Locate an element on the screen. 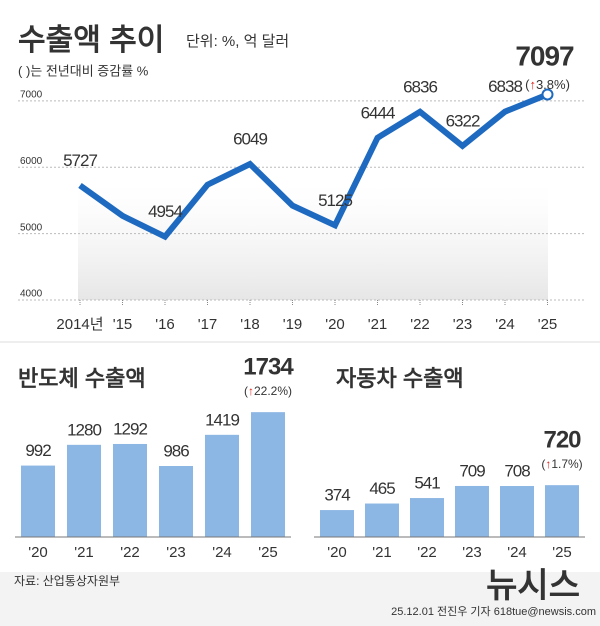  y-tick-label: 7000 is located at coordinates (31, 95).